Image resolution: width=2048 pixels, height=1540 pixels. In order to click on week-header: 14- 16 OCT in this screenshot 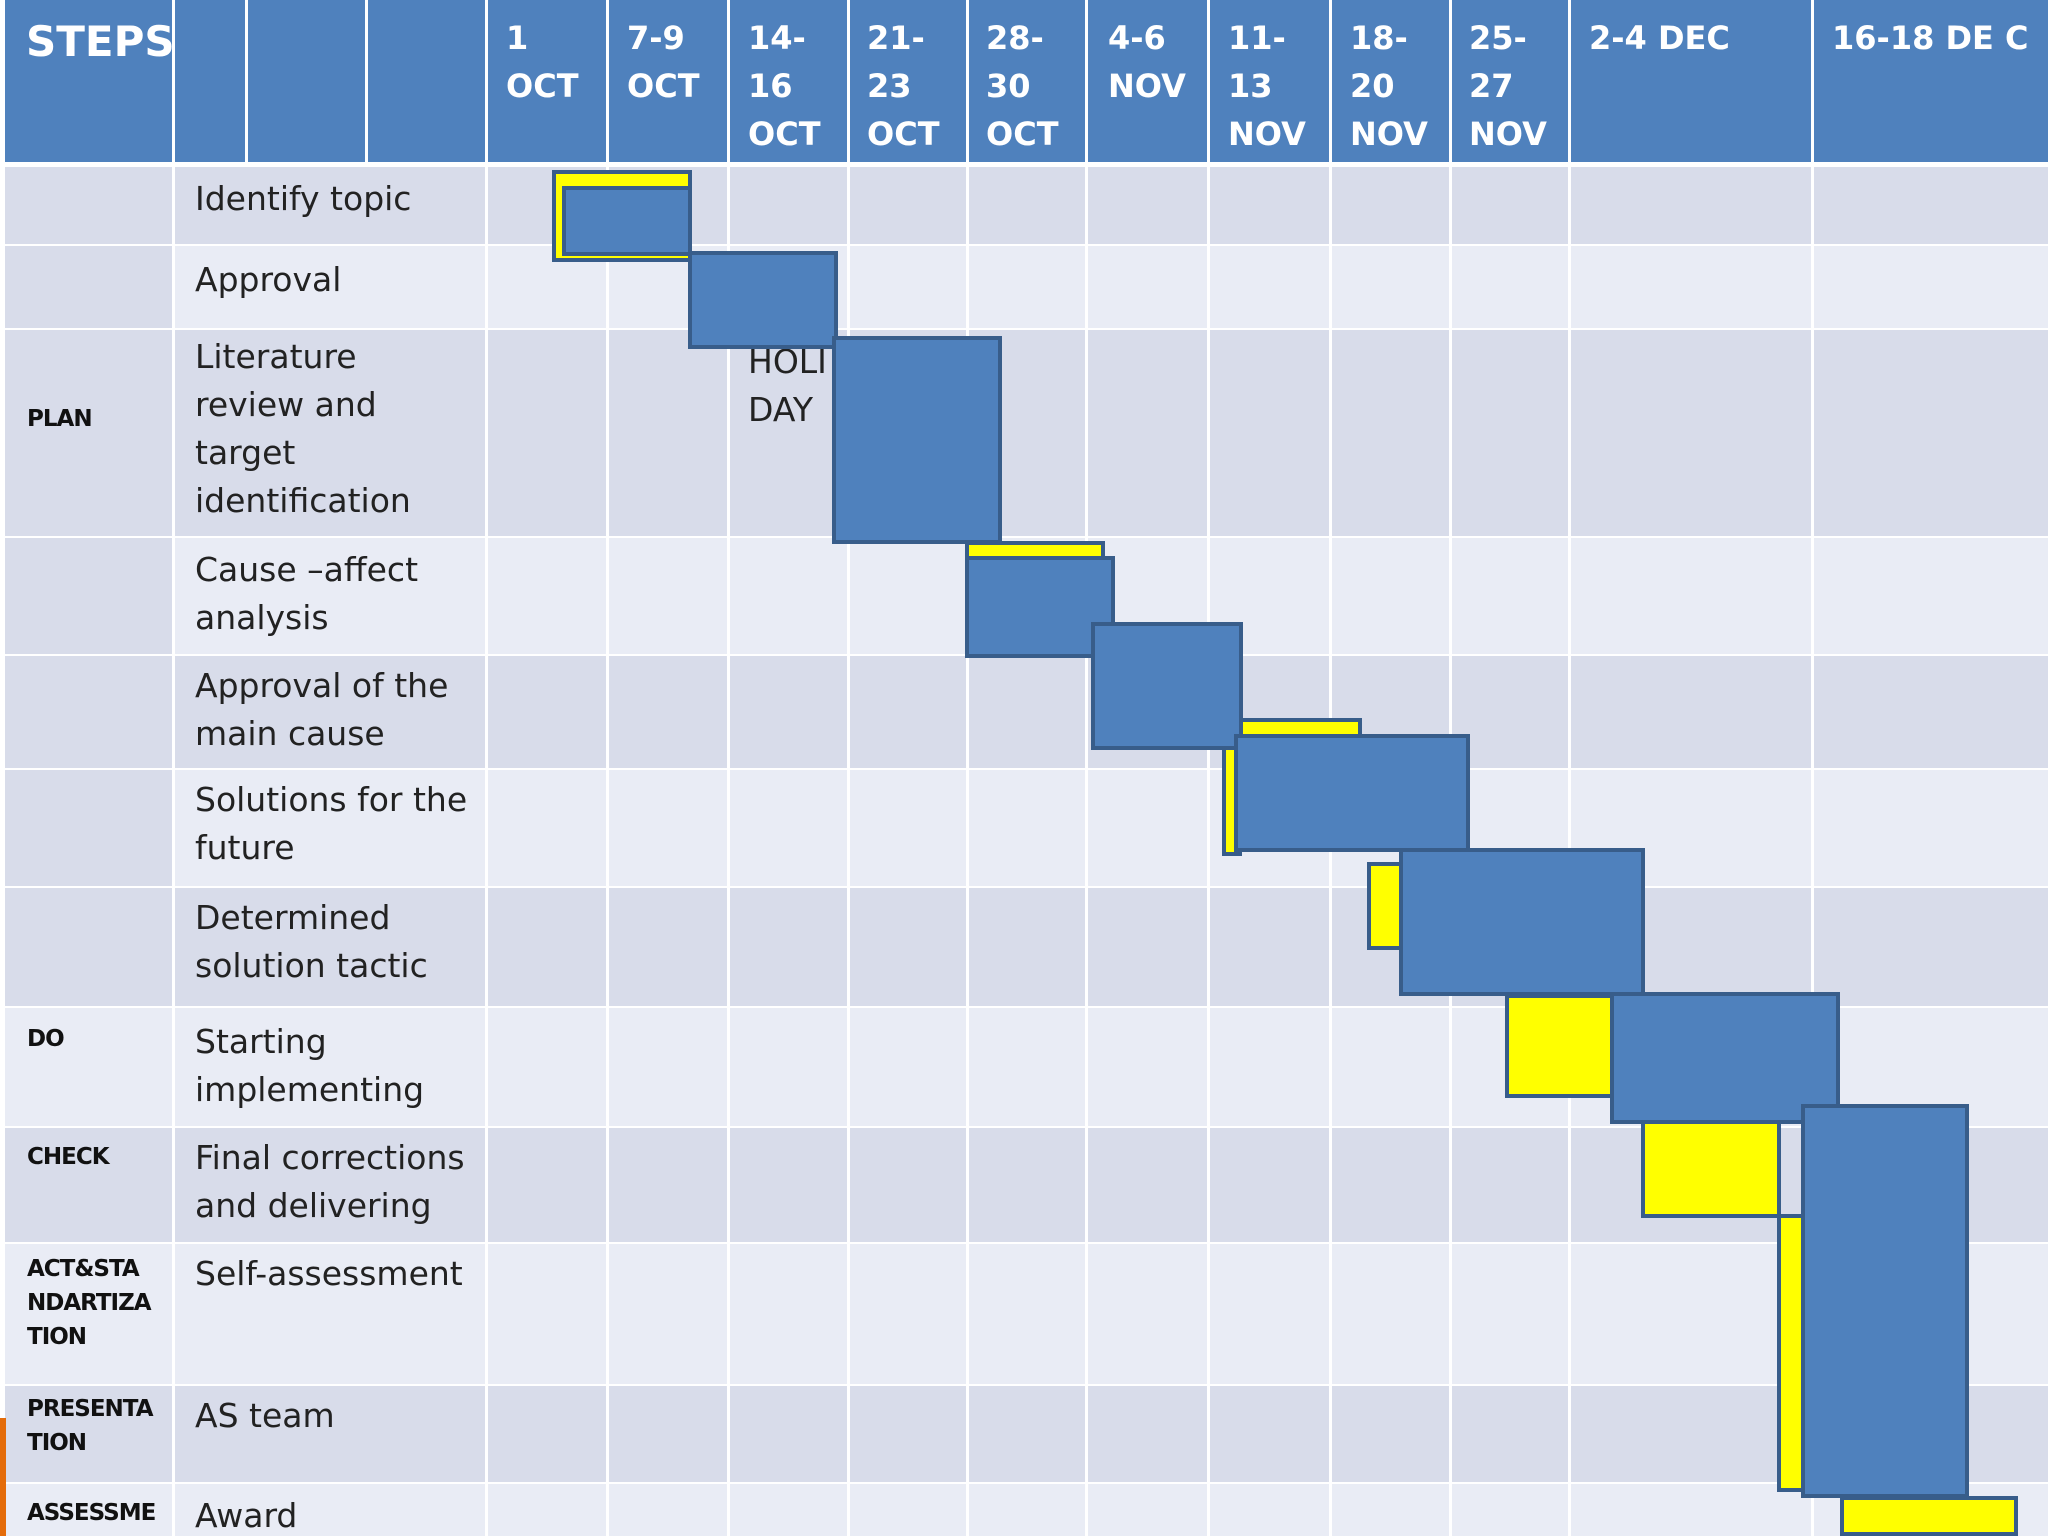, I will do `click(784, 86)`.